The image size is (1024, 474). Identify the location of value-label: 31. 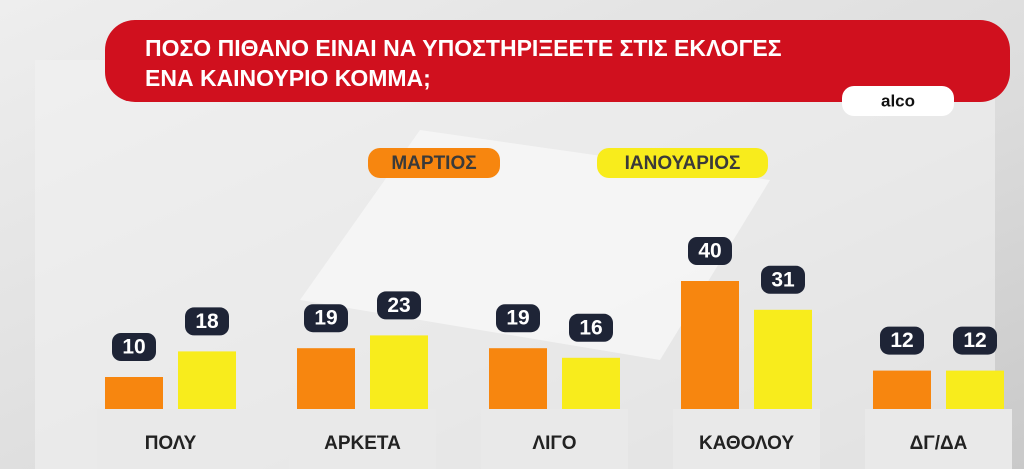
(783, 279).